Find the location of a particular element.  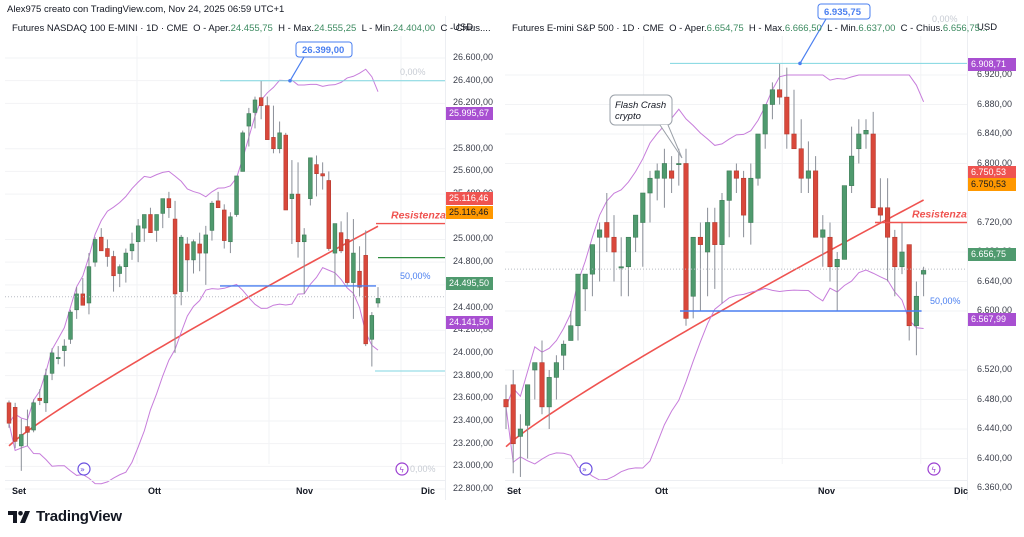

price-tick: 25.600,00 is located at coordinates (473, 170).